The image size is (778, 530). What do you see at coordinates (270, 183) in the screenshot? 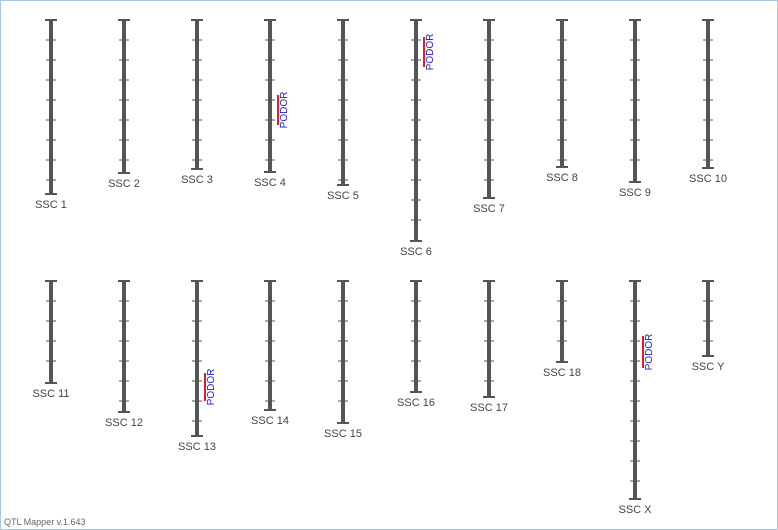
I see `chromosome-label: SSC 4` at bounding box center [270, 183].